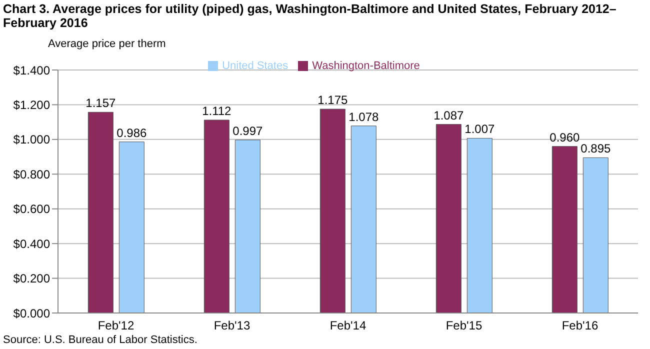  What do you see at coordinates (565, 137) in the screenshot?
I see `data-label: 0.960` at bounding box center [565, 137].